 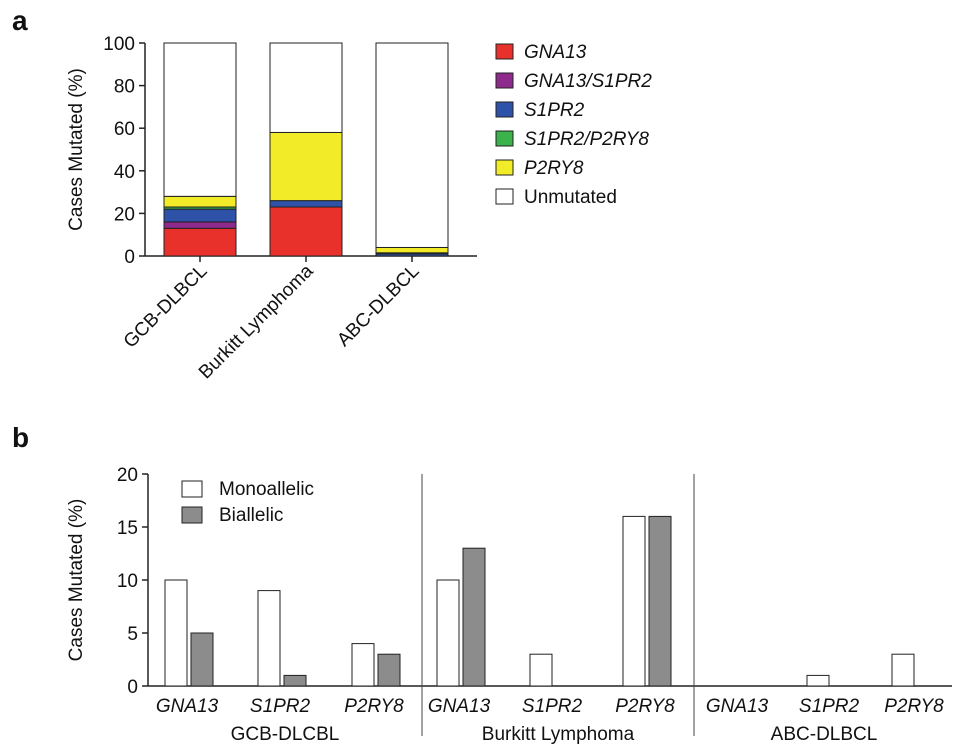 What do you see at coordinates (20, 20) in the screenshot?
I see `panel-label-a: a` at bounding box center [20, 20].